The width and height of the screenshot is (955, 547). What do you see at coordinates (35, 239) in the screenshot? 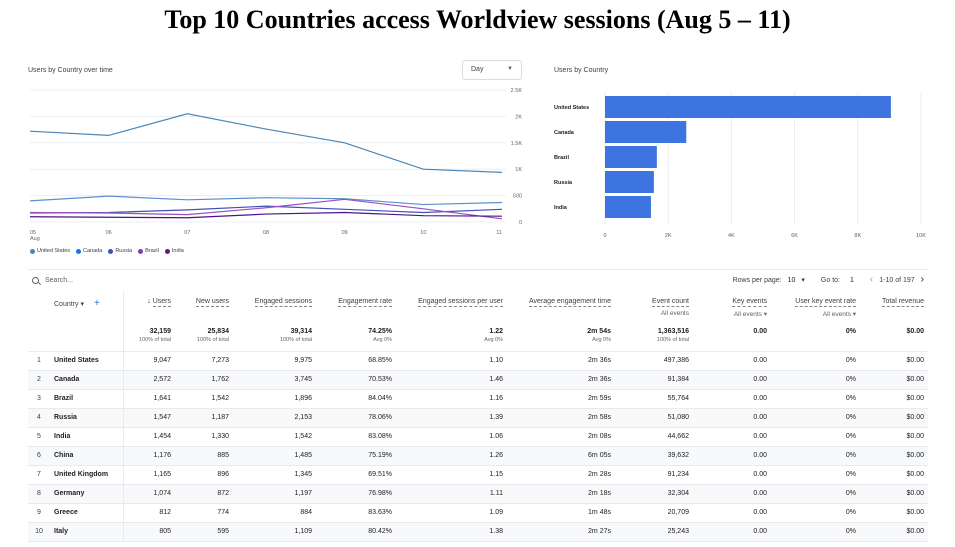
I see `x-tick-sublabel: Aug` at bounding box center [35, 239].